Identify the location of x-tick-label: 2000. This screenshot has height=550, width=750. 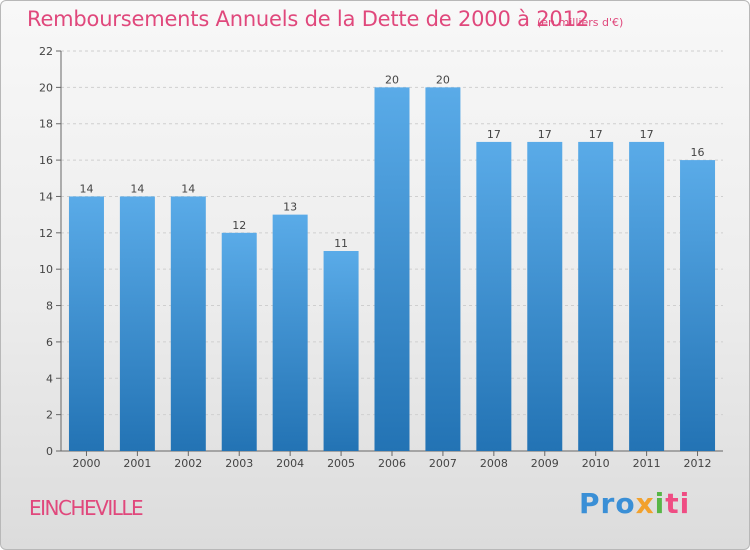
(86, 463).